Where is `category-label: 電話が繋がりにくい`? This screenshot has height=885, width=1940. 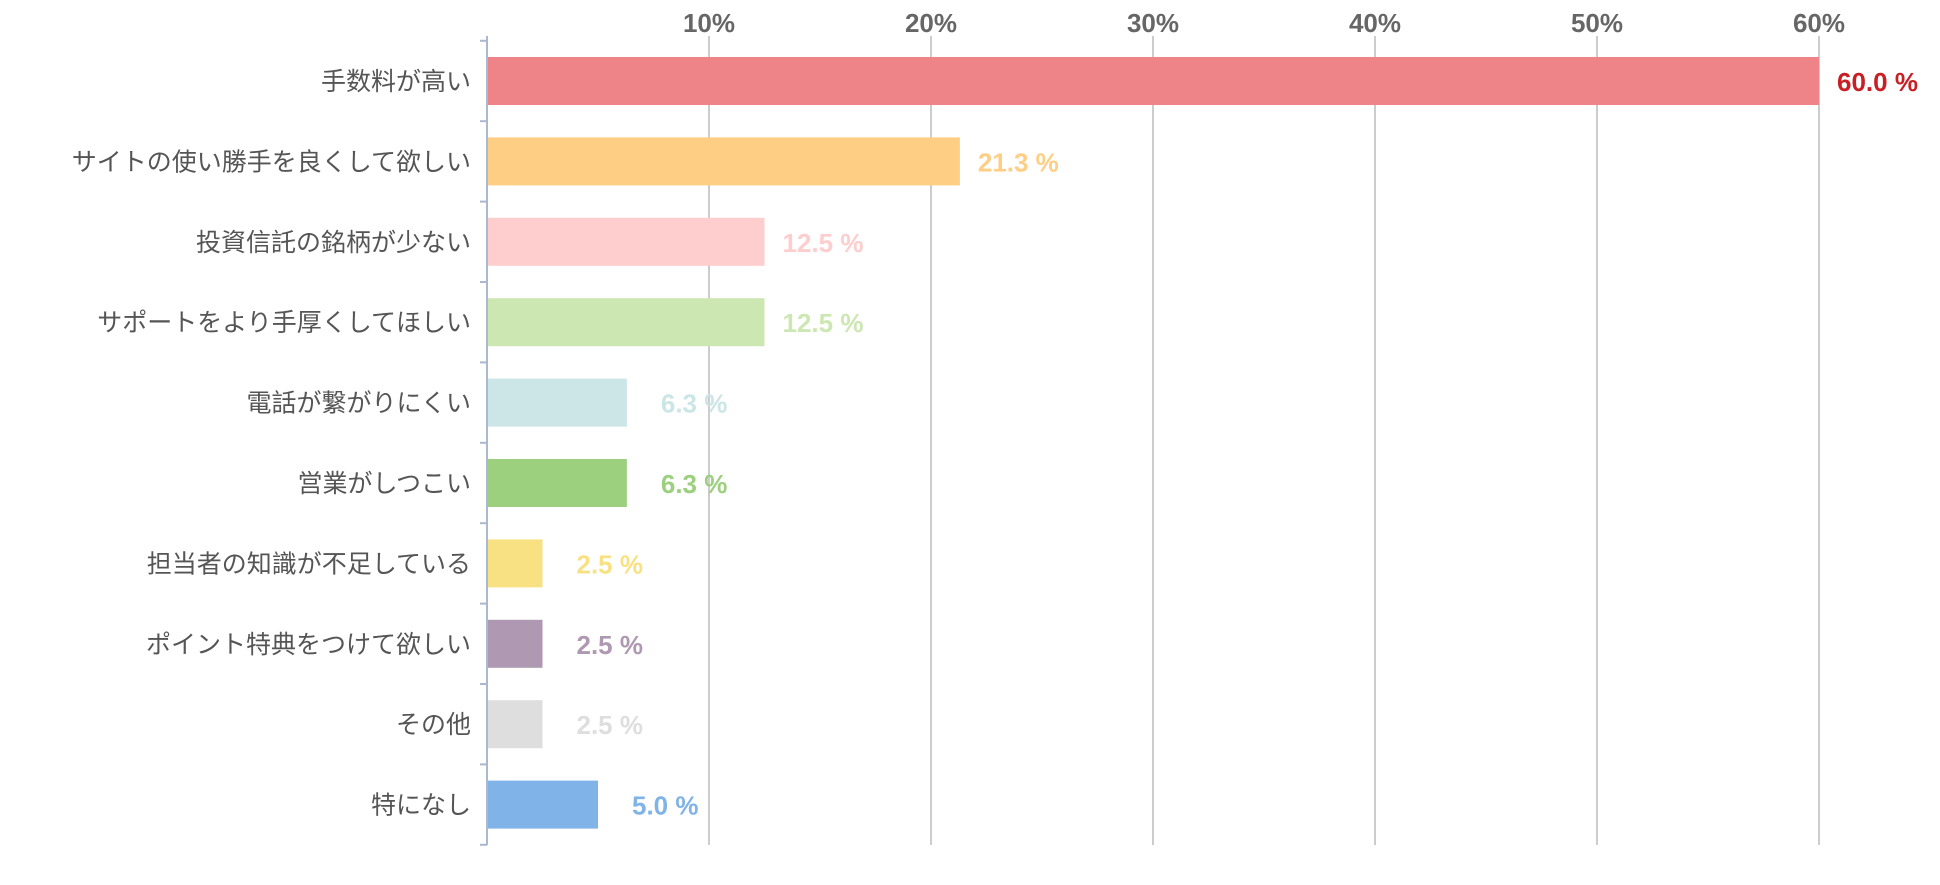 category-label: 電話が繋がりにくい is located at coordinates (358, 403).